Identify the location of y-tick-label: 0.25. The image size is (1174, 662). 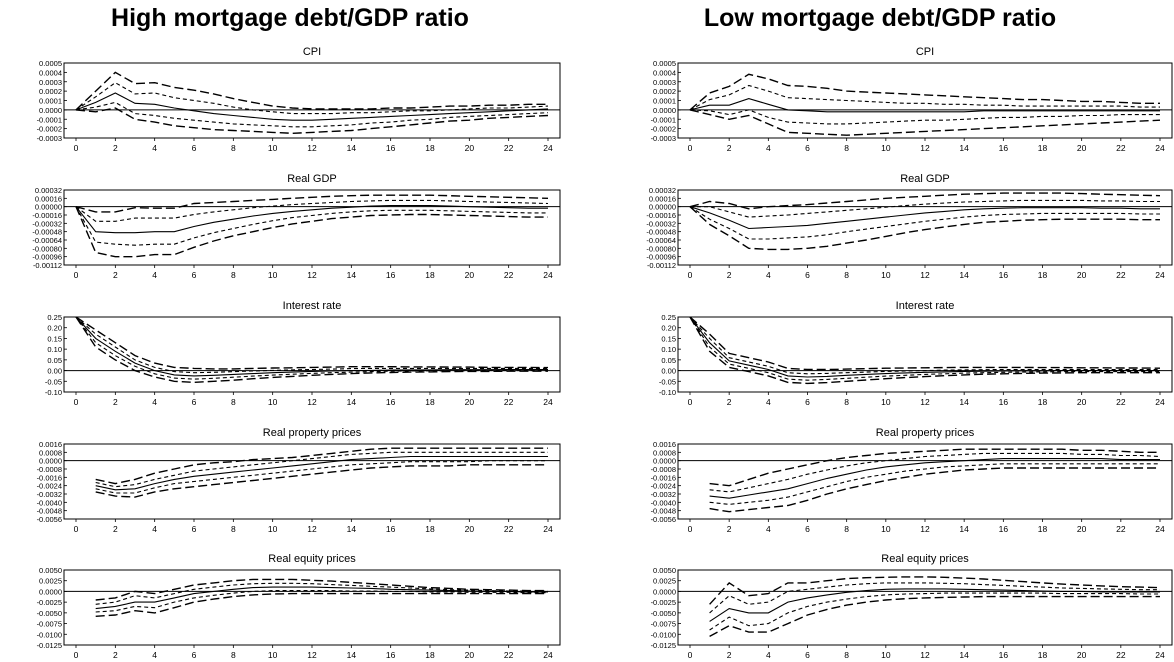
(54, 317).